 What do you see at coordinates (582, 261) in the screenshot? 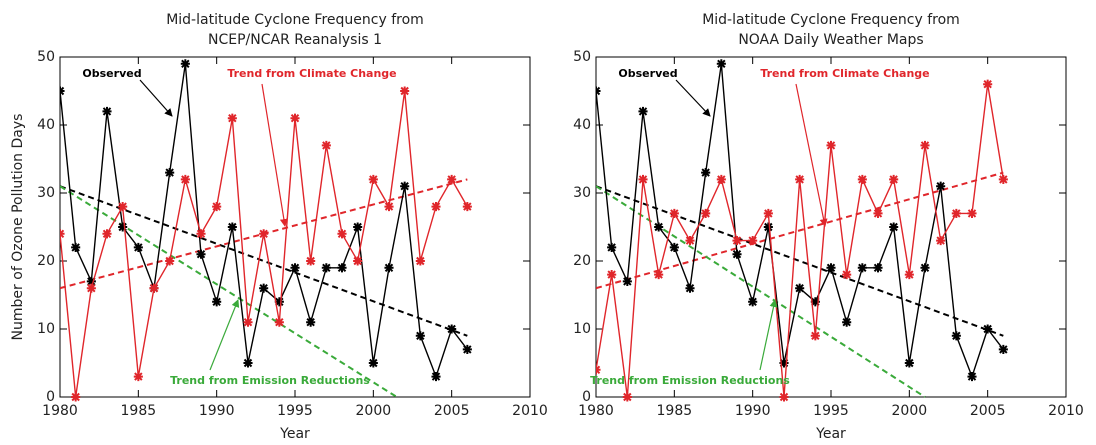
I see `y-tick-label: 20` at bounding box center [582, 261].